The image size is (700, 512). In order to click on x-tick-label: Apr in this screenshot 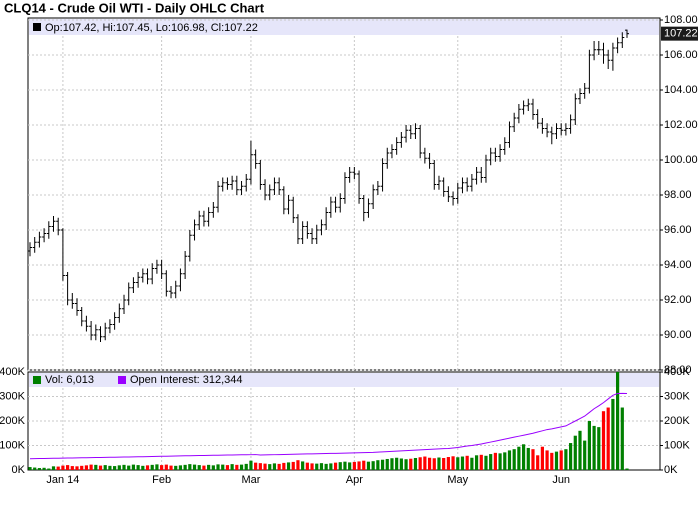, I will do `click(354, 480)`.